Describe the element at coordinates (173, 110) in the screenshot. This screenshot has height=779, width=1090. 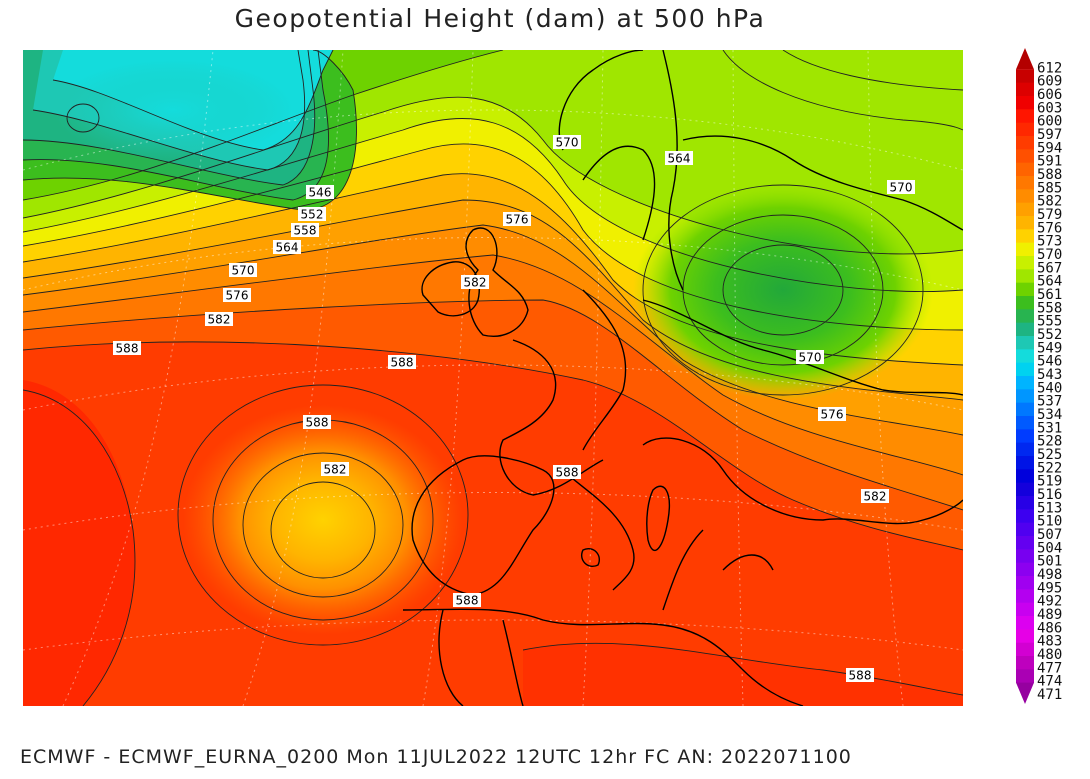
I see `cyan-core` at that location.